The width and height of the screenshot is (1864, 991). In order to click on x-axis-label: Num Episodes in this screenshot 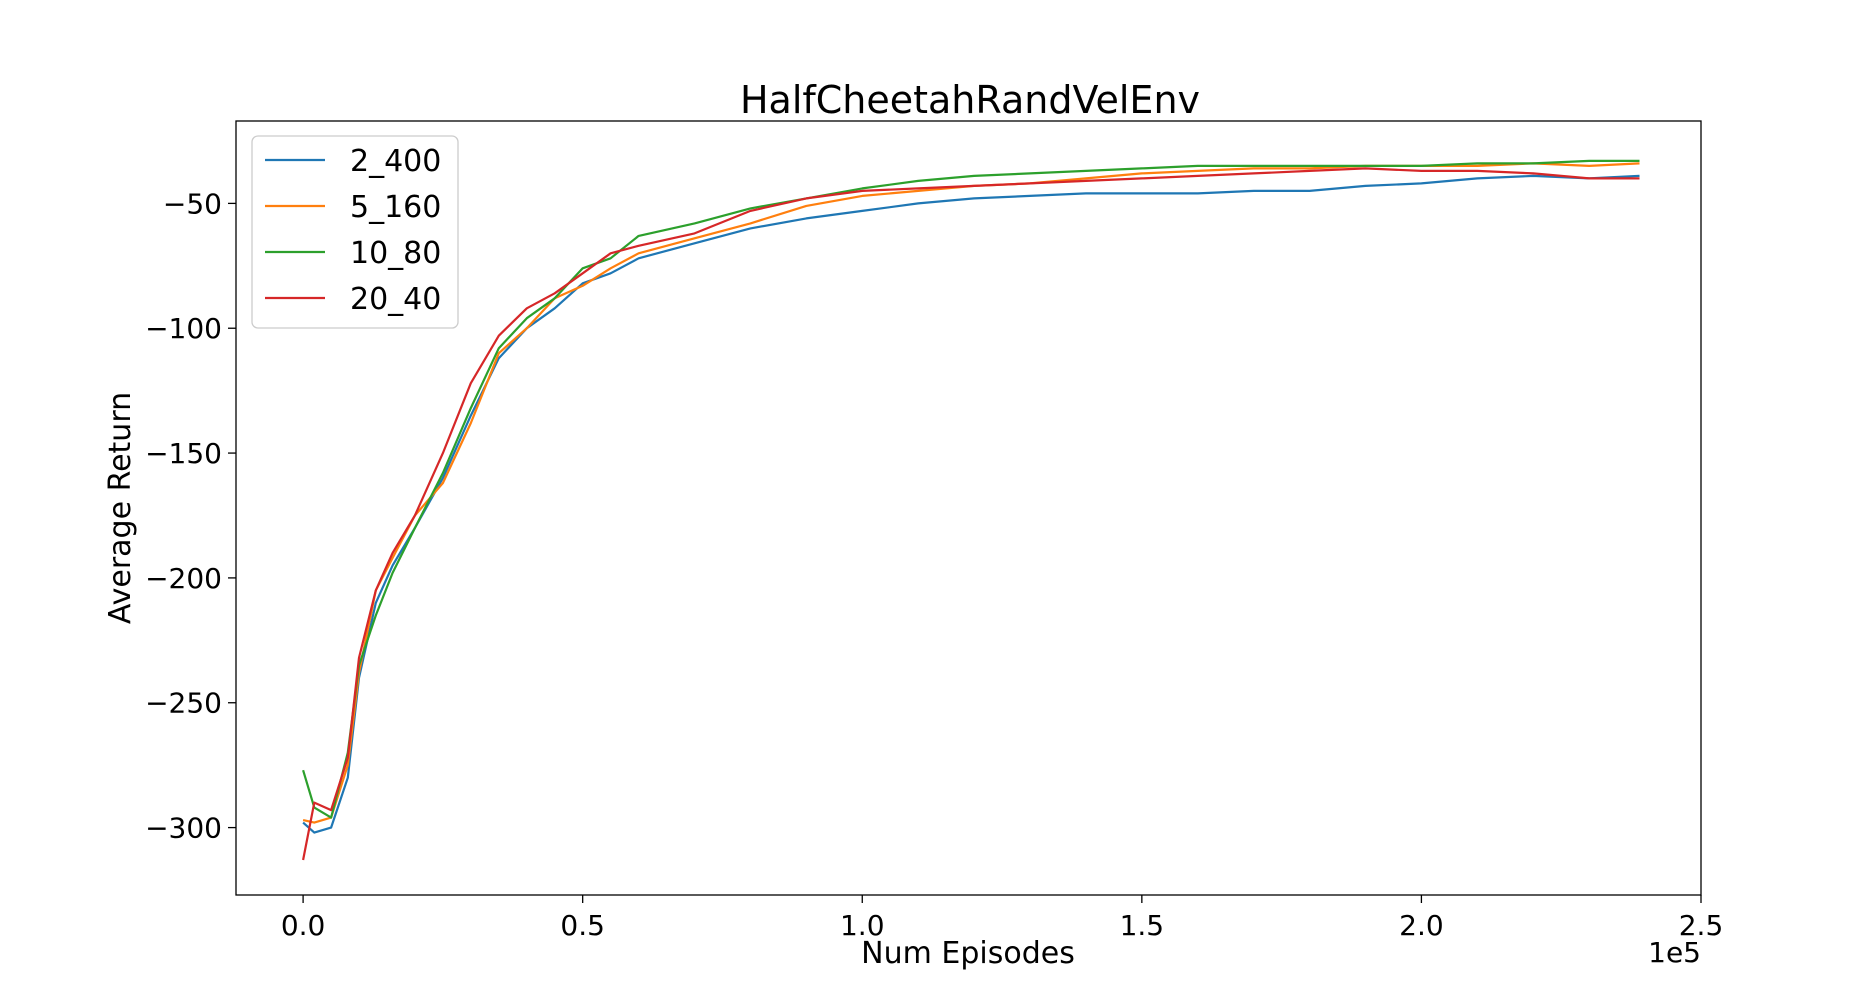, I will do `click(968, 953)`.